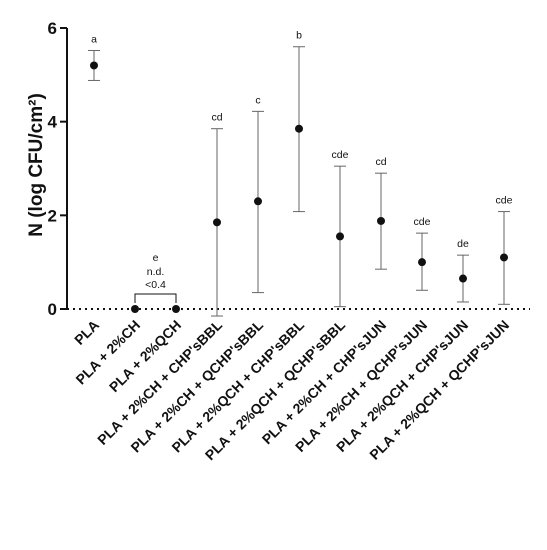  What do you see at coordinates (299, 36) in the screenshot?
I see `significance-letter: b` at bounding box center [299, 36].